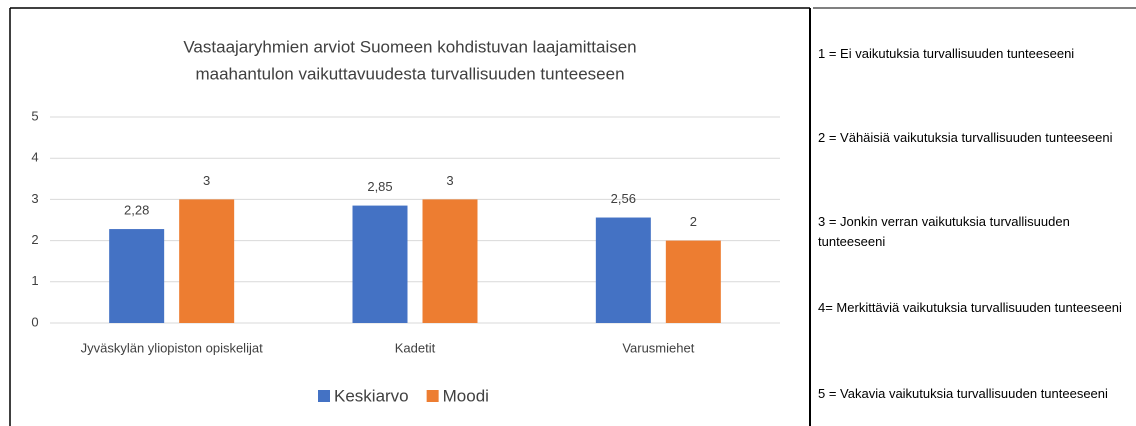  I want to click on legend-label: Moodi, so click(466, 395).